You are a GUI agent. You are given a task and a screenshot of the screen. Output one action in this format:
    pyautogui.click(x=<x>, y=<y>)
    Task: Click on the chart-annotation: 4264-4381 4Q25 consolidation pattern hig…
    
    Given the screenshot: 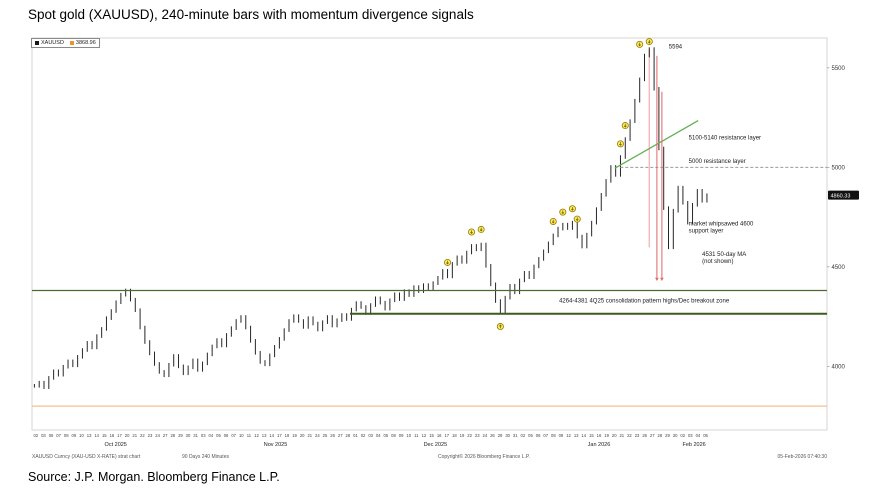 What is the action you would take?
    pyautogui.click(x=644, y=301)
    